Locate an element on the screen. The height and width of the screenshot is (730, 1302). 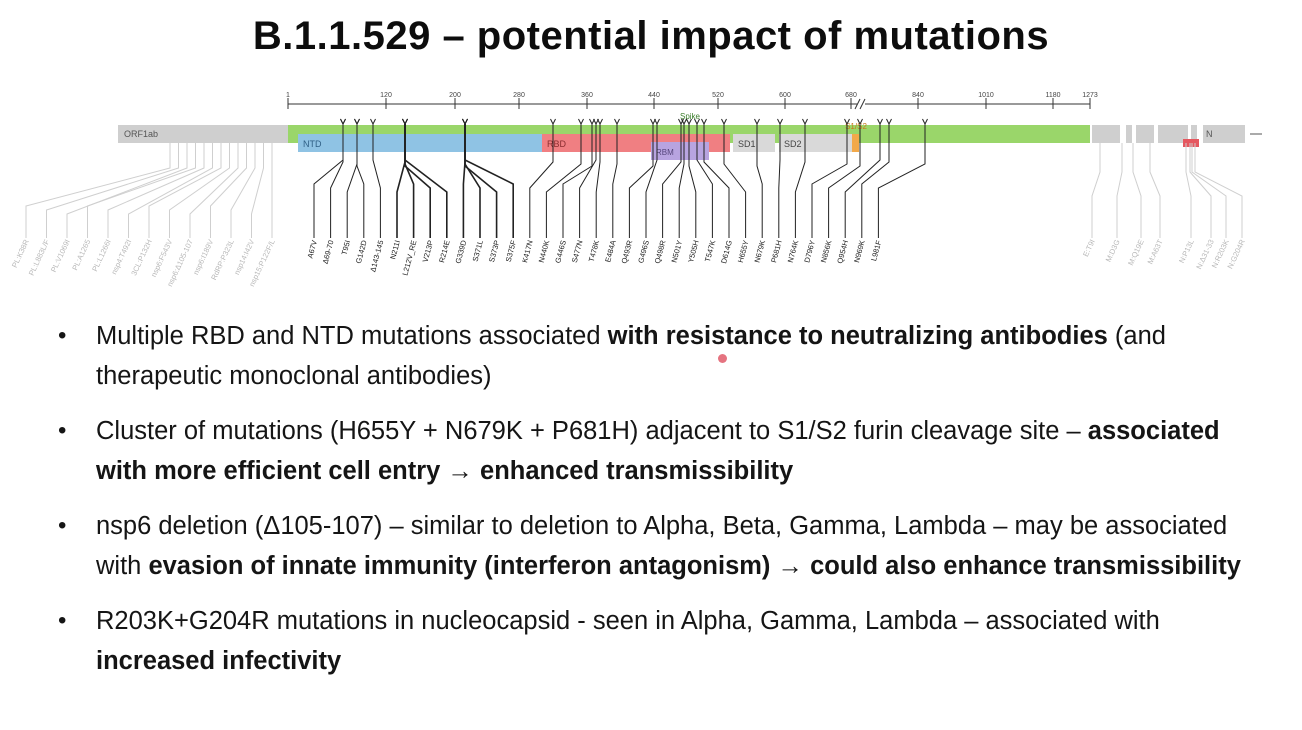
spike-mutation-label: N211I is located at coordinates (395, 249).